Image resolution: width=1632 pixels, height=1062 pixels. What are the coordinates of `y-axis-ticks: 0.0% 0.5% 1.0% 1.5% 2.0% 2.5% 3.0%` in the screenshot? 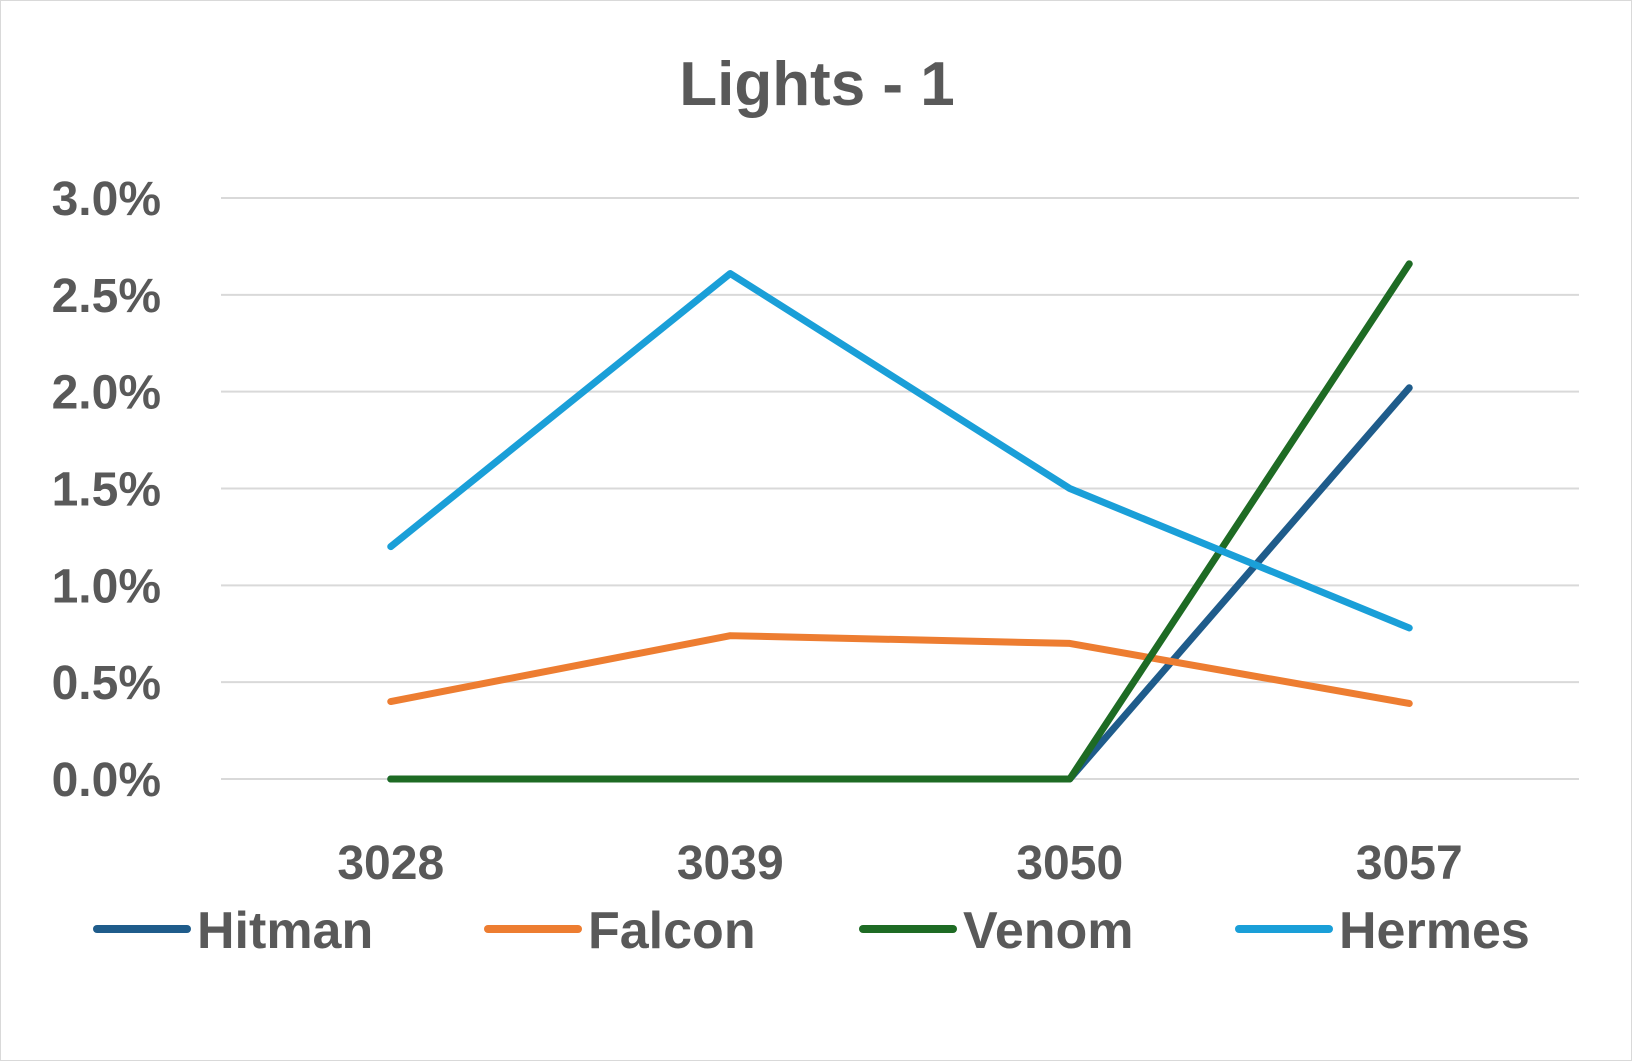 It's located at (106, 490).